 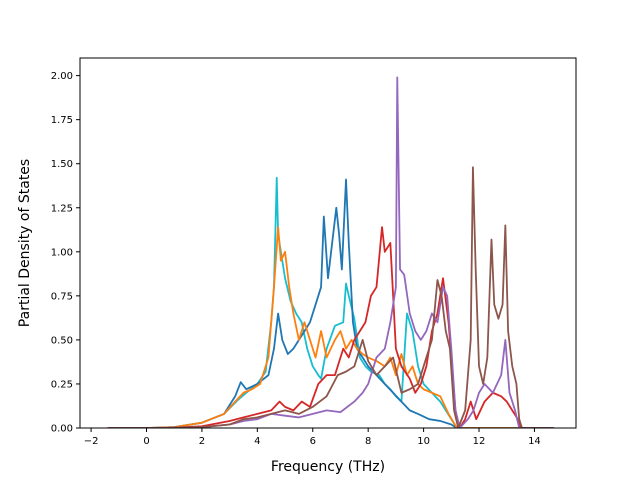 I want to click on y-tick-label: 1.50, so click(x=62, y=164).